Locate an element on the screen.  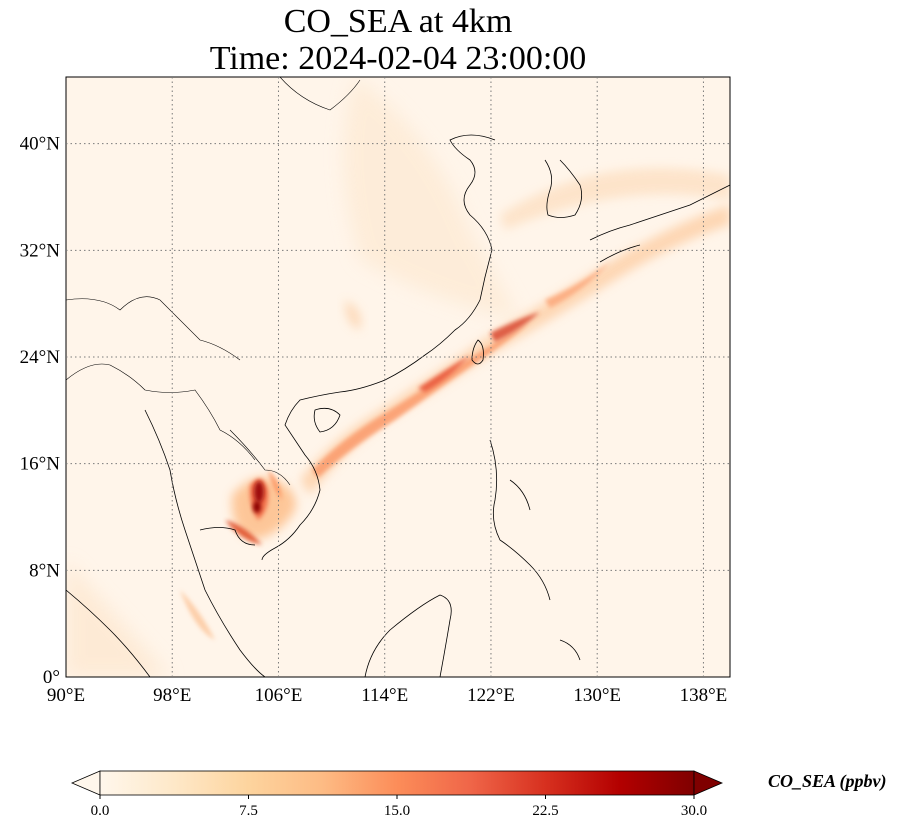
x-tick-label: 122°E is located at coordinates (491, 695).